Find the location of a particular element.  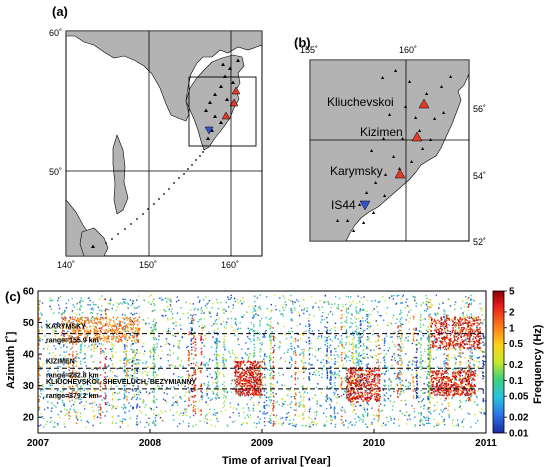

lon-tick-140: 140˚ is located at coordinates (66, 265).